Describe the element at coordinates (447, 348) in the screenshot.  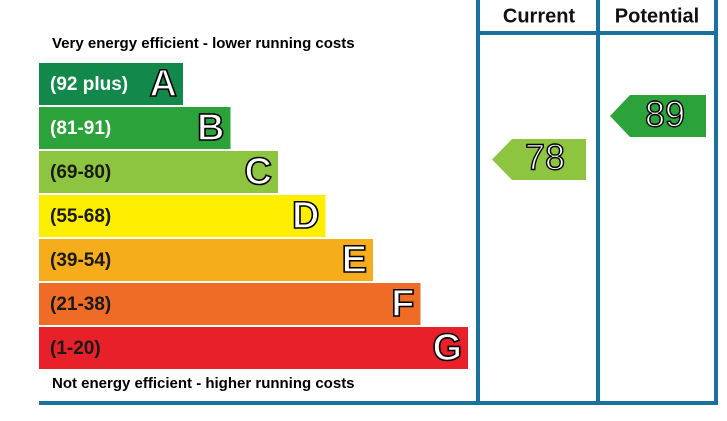
I see `band-letter: G` at that location.